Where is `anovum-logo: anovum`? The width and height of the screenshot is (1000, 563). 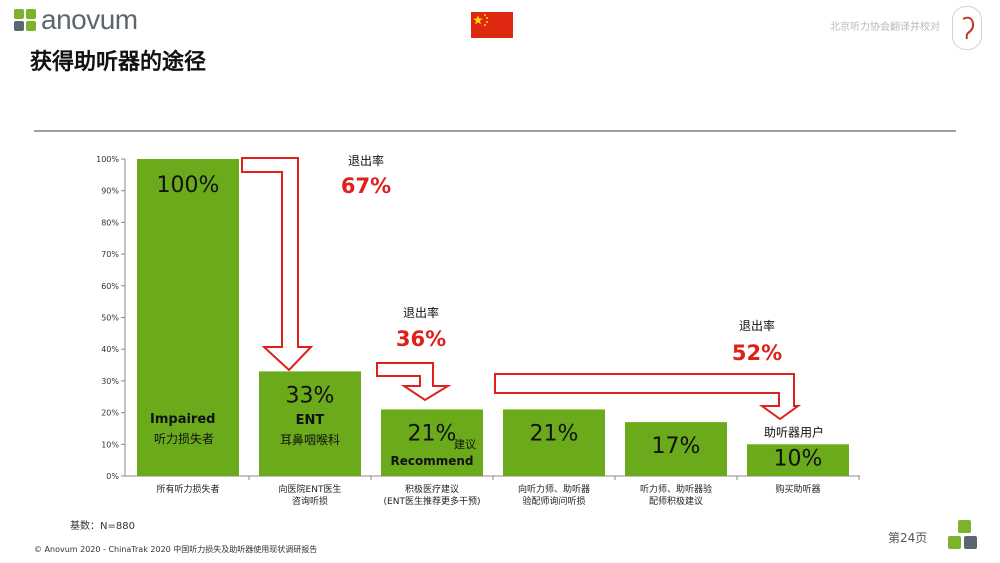 anovum-logo: anovum is located at coordinates (79, 22).